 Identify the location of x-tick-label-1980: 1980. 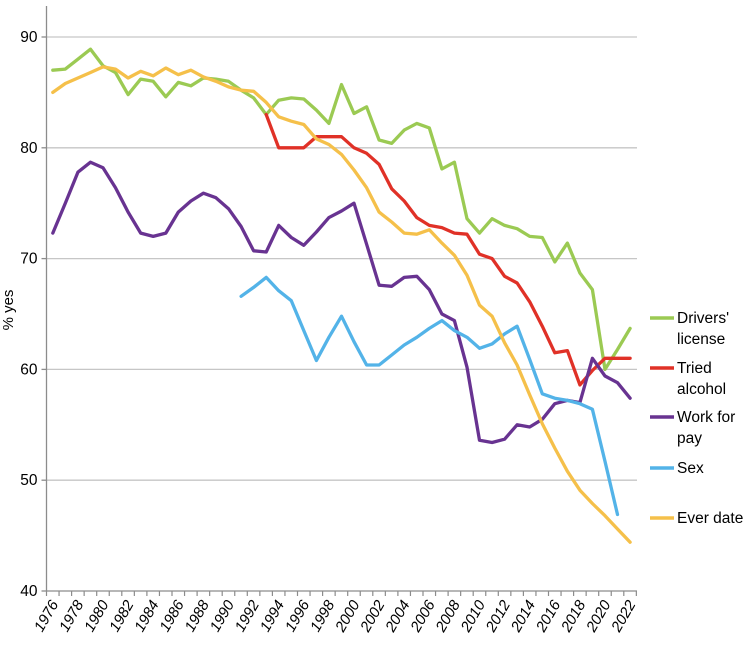
(97, 616).